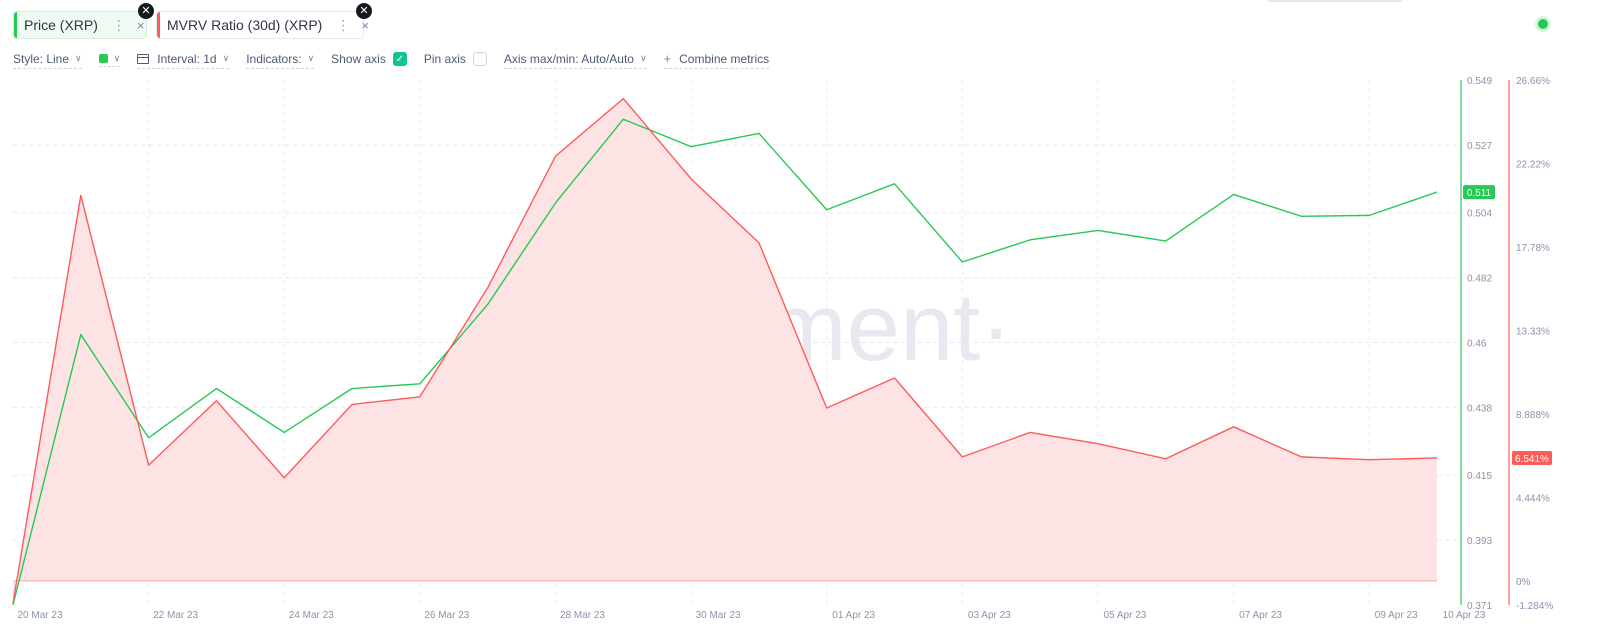  I want to click on last-value-badges: 0.511 6.541%, so click(1507, 325).